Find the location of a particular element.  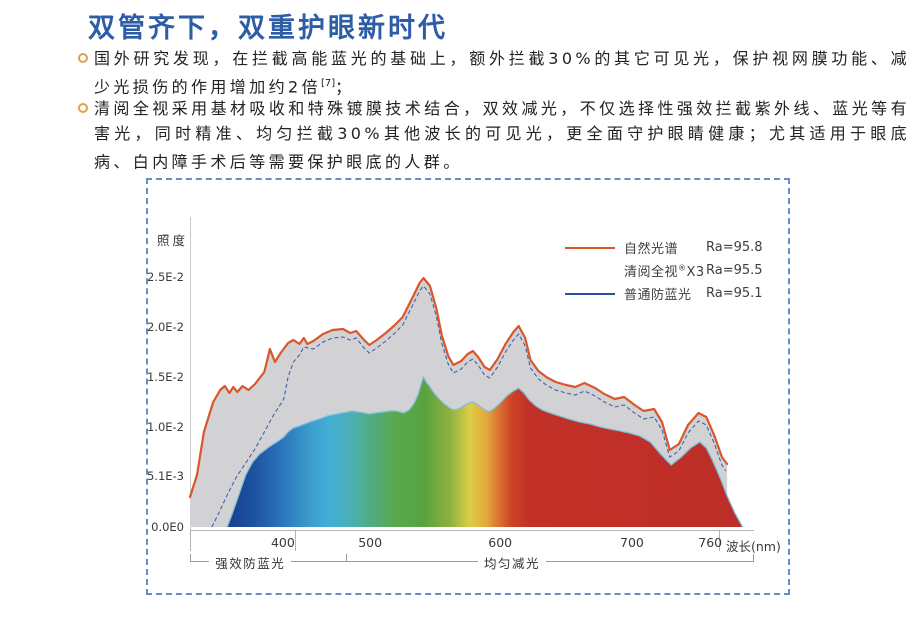

chart-legend: 自然光谱 Ra=95.8 清阅全视®X3 Ra=95.5 普通防蓝光 Ra=95.1 is located at coordinates (664, 270).